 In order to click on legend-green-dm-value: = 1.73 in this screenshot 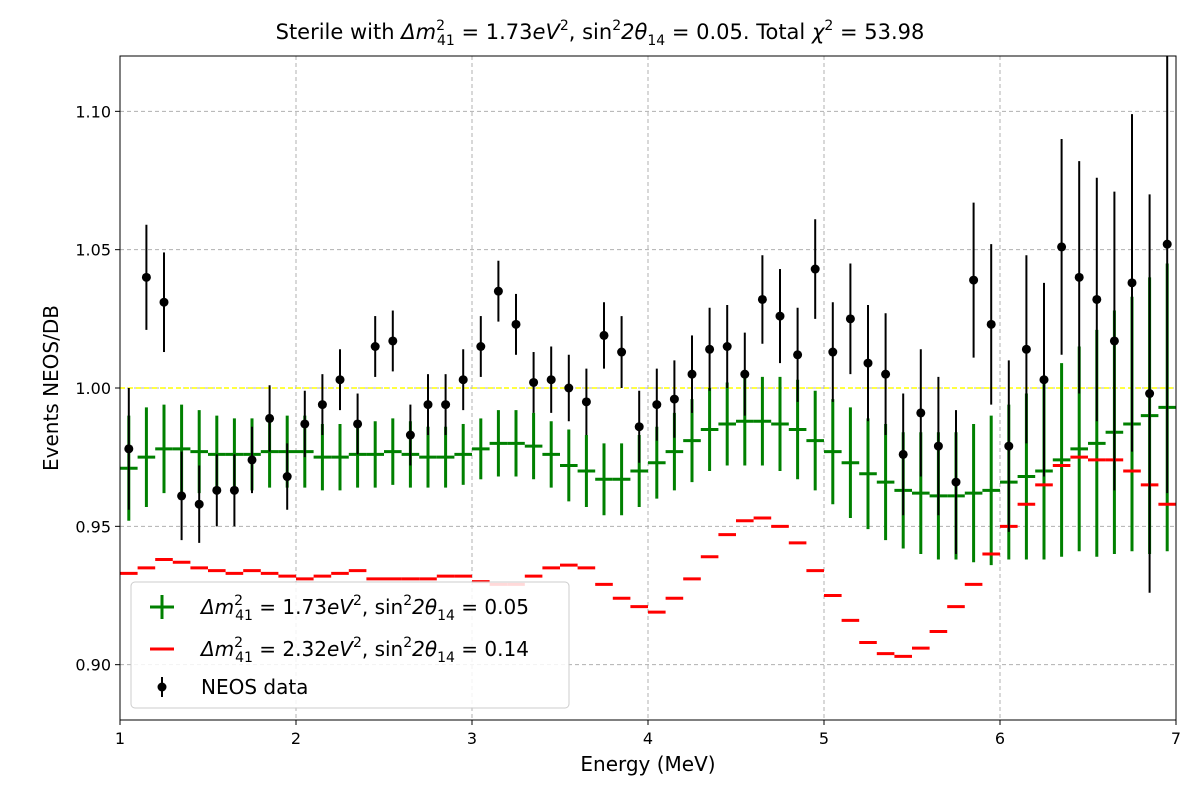, I will do `click(290, 607)`.